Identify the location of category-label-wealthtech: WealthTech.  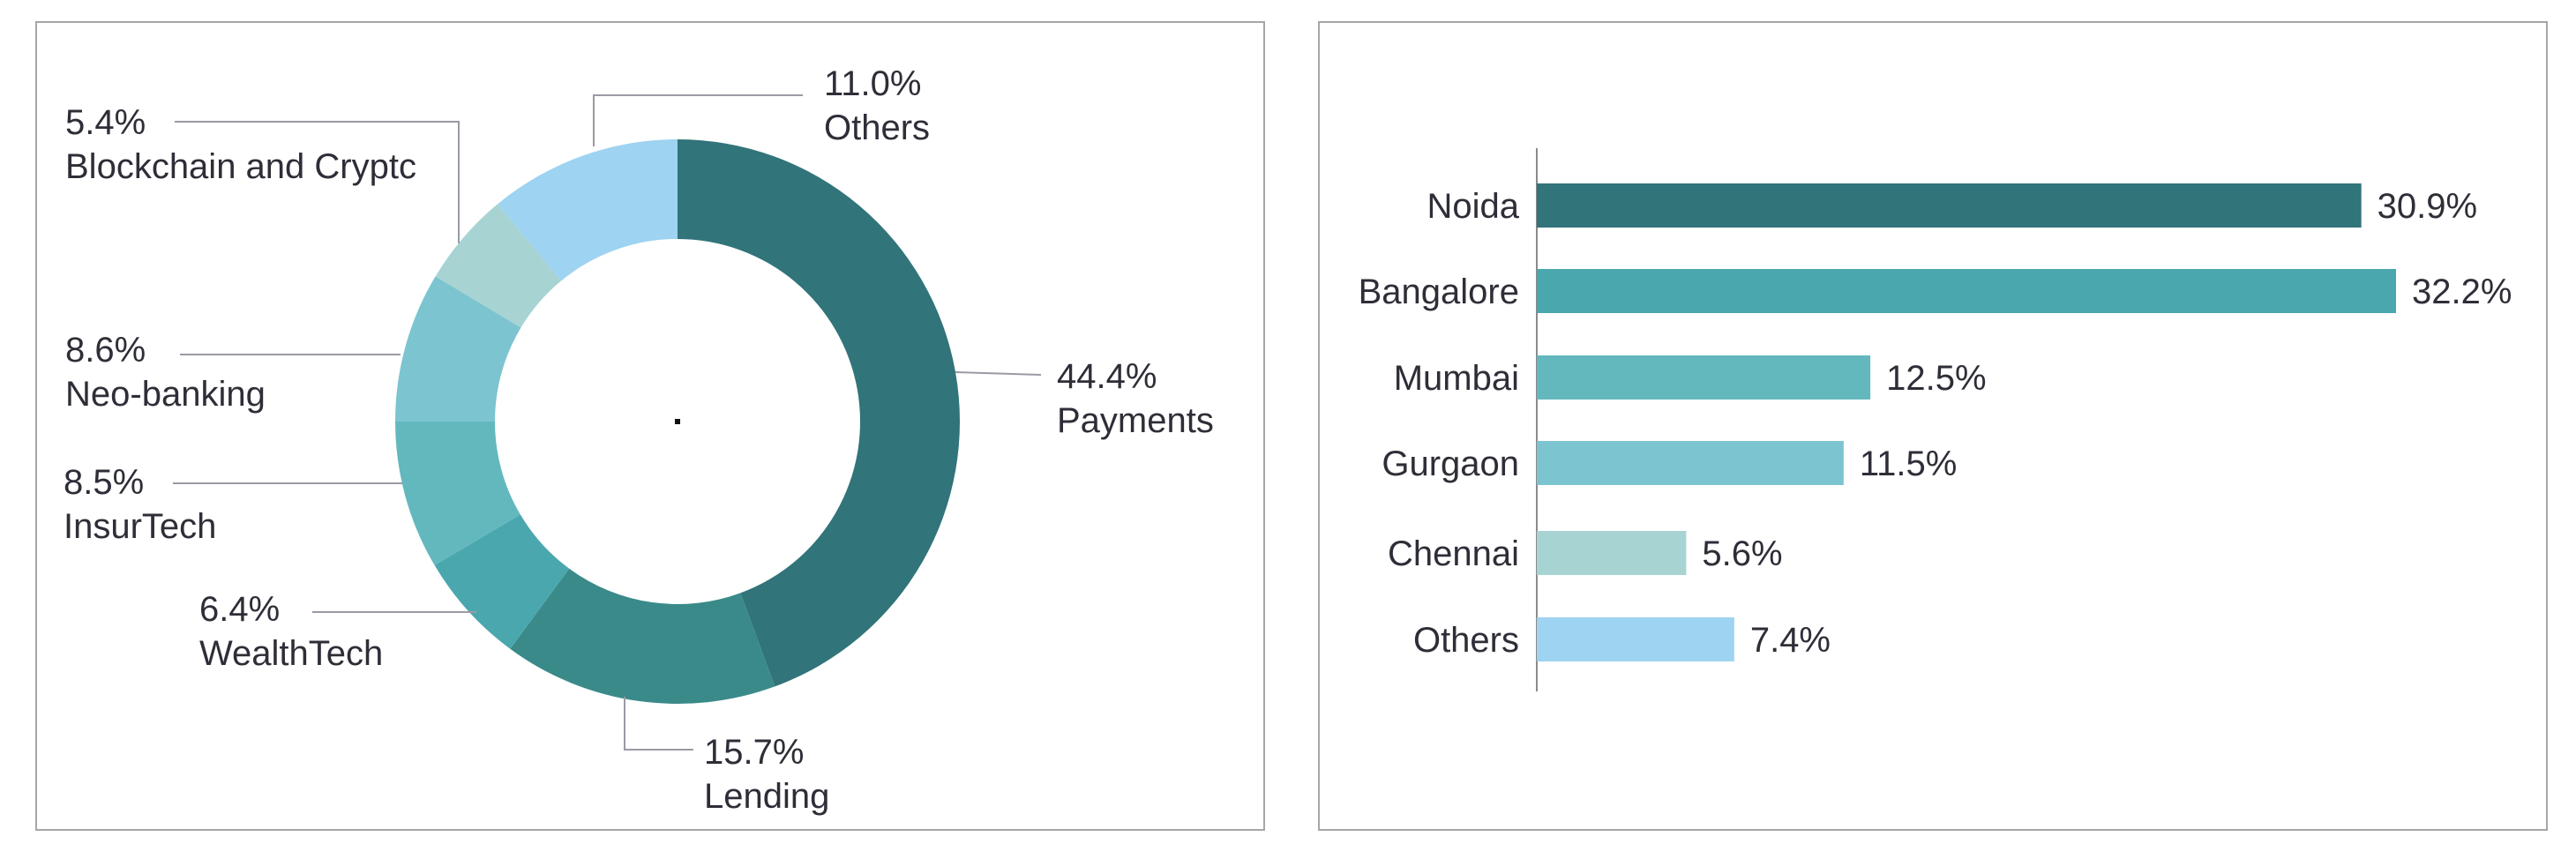
(291, 653).